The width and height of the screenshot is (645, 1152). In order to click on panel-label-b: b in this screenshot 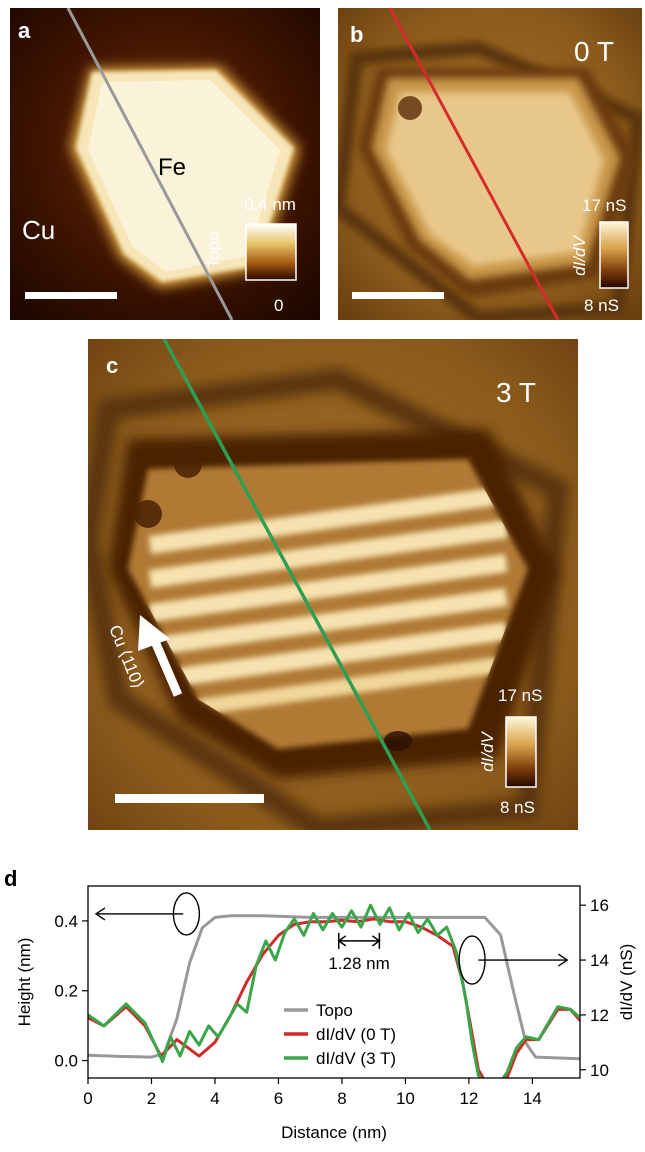, I will do `click(357, 34)`.